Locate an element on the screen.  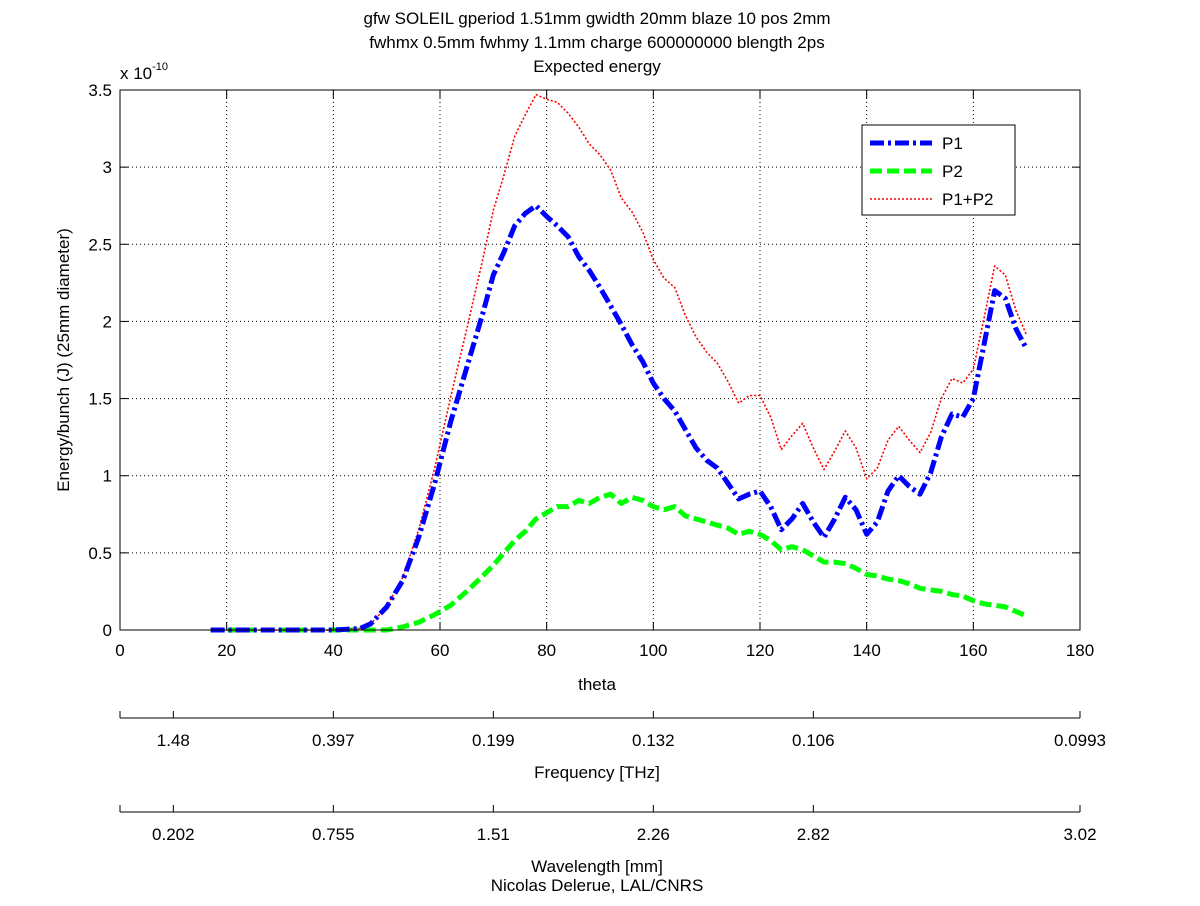
secondary-tick-label: 0.397 is located at coordinates (333, 740).